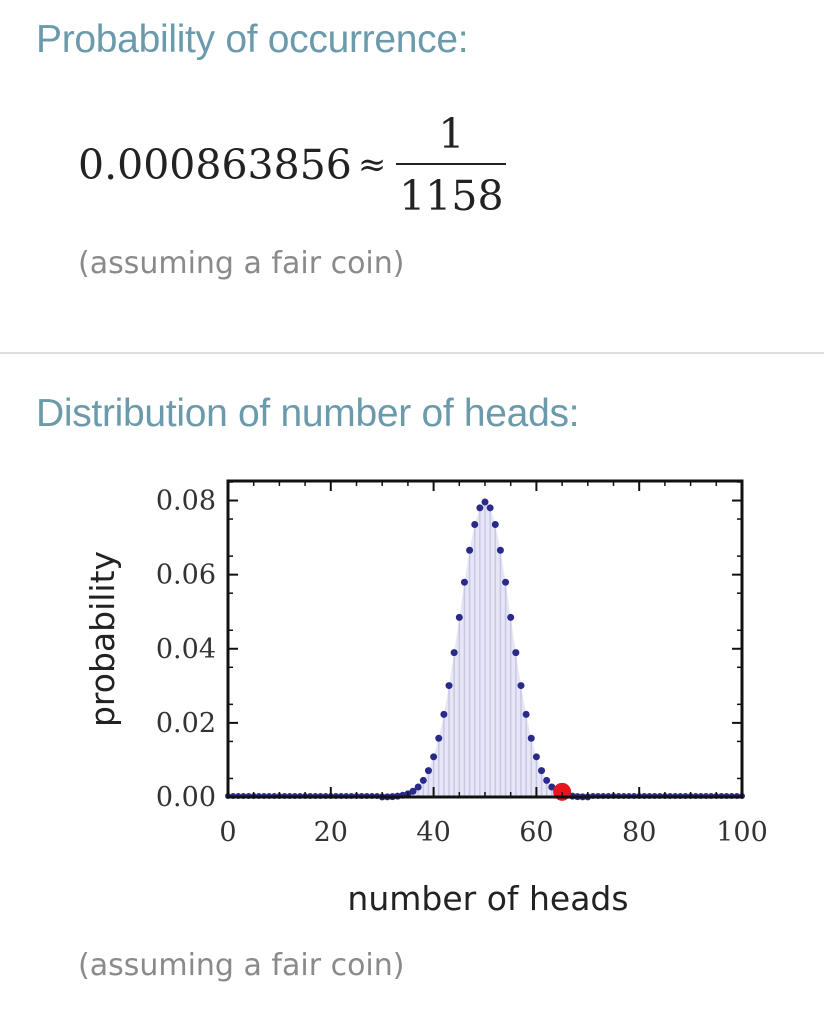 The image size is (824, 1032). Describe the element at coordinates (487, 898) in the screenshot. I see `x-axis-label: number of heads` at that location.